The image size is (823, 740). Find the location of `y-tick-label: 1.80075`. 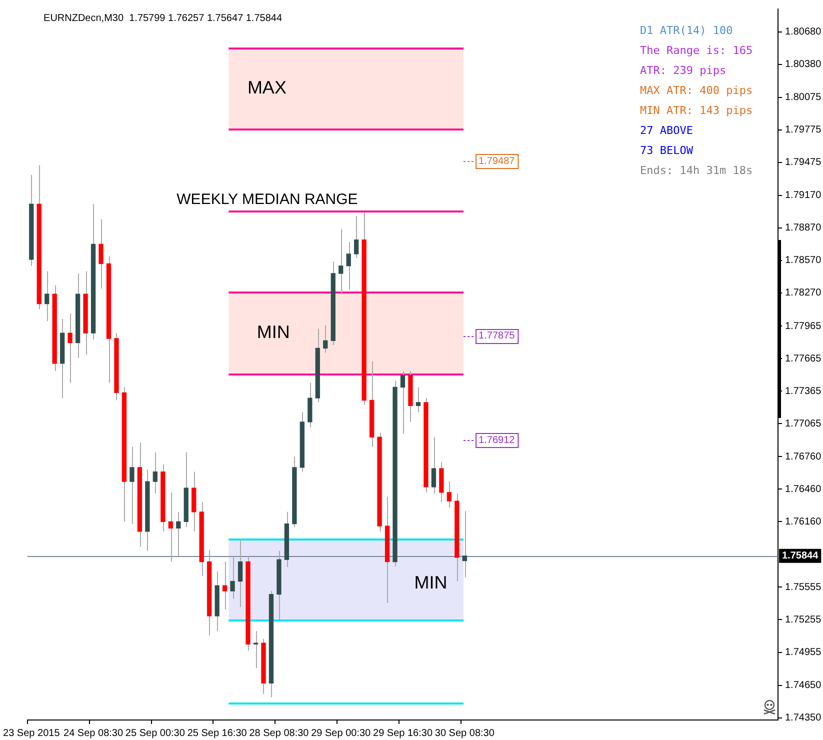

y-tick-label: 1.80075 is located at coordinates (803, 98).